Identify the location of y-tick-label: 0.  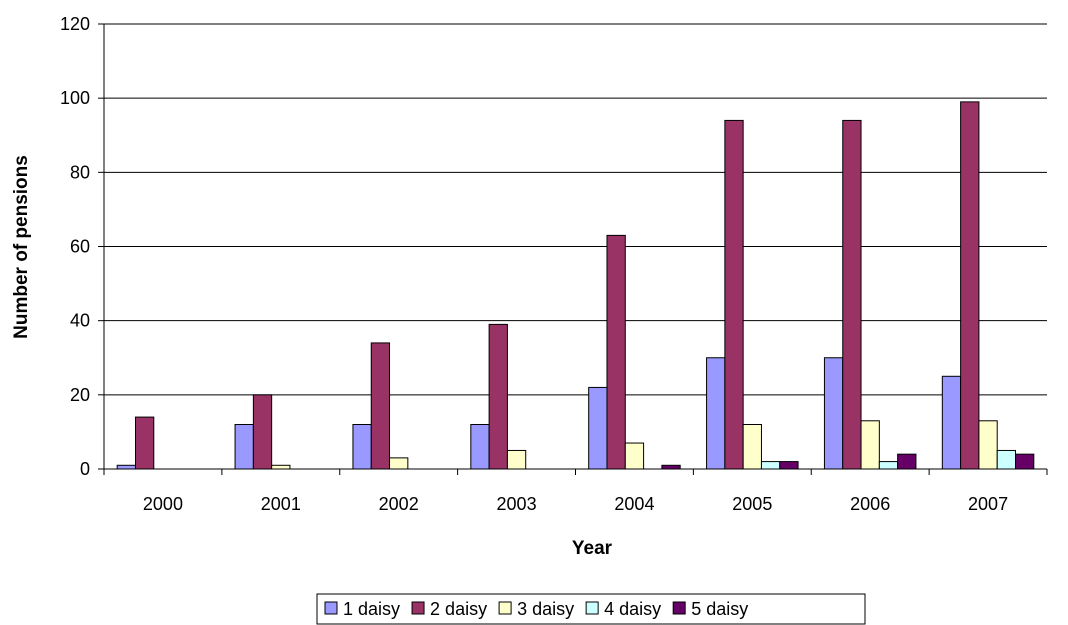
(85, 469).